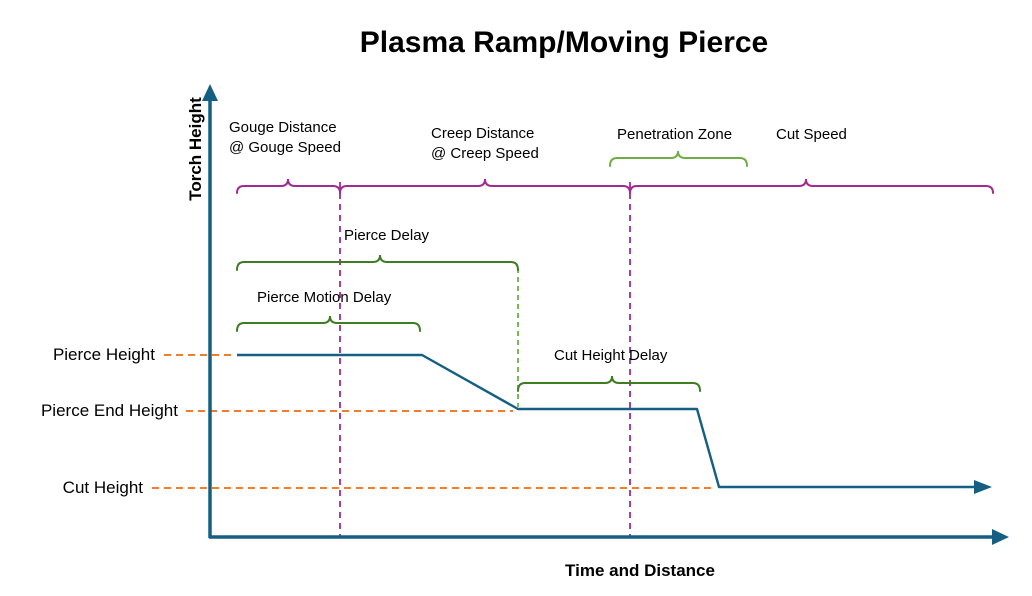  Describe the element at coordinates (195, 149) in the screenshot. I see `y-axis-label: Torch Height` at that location.